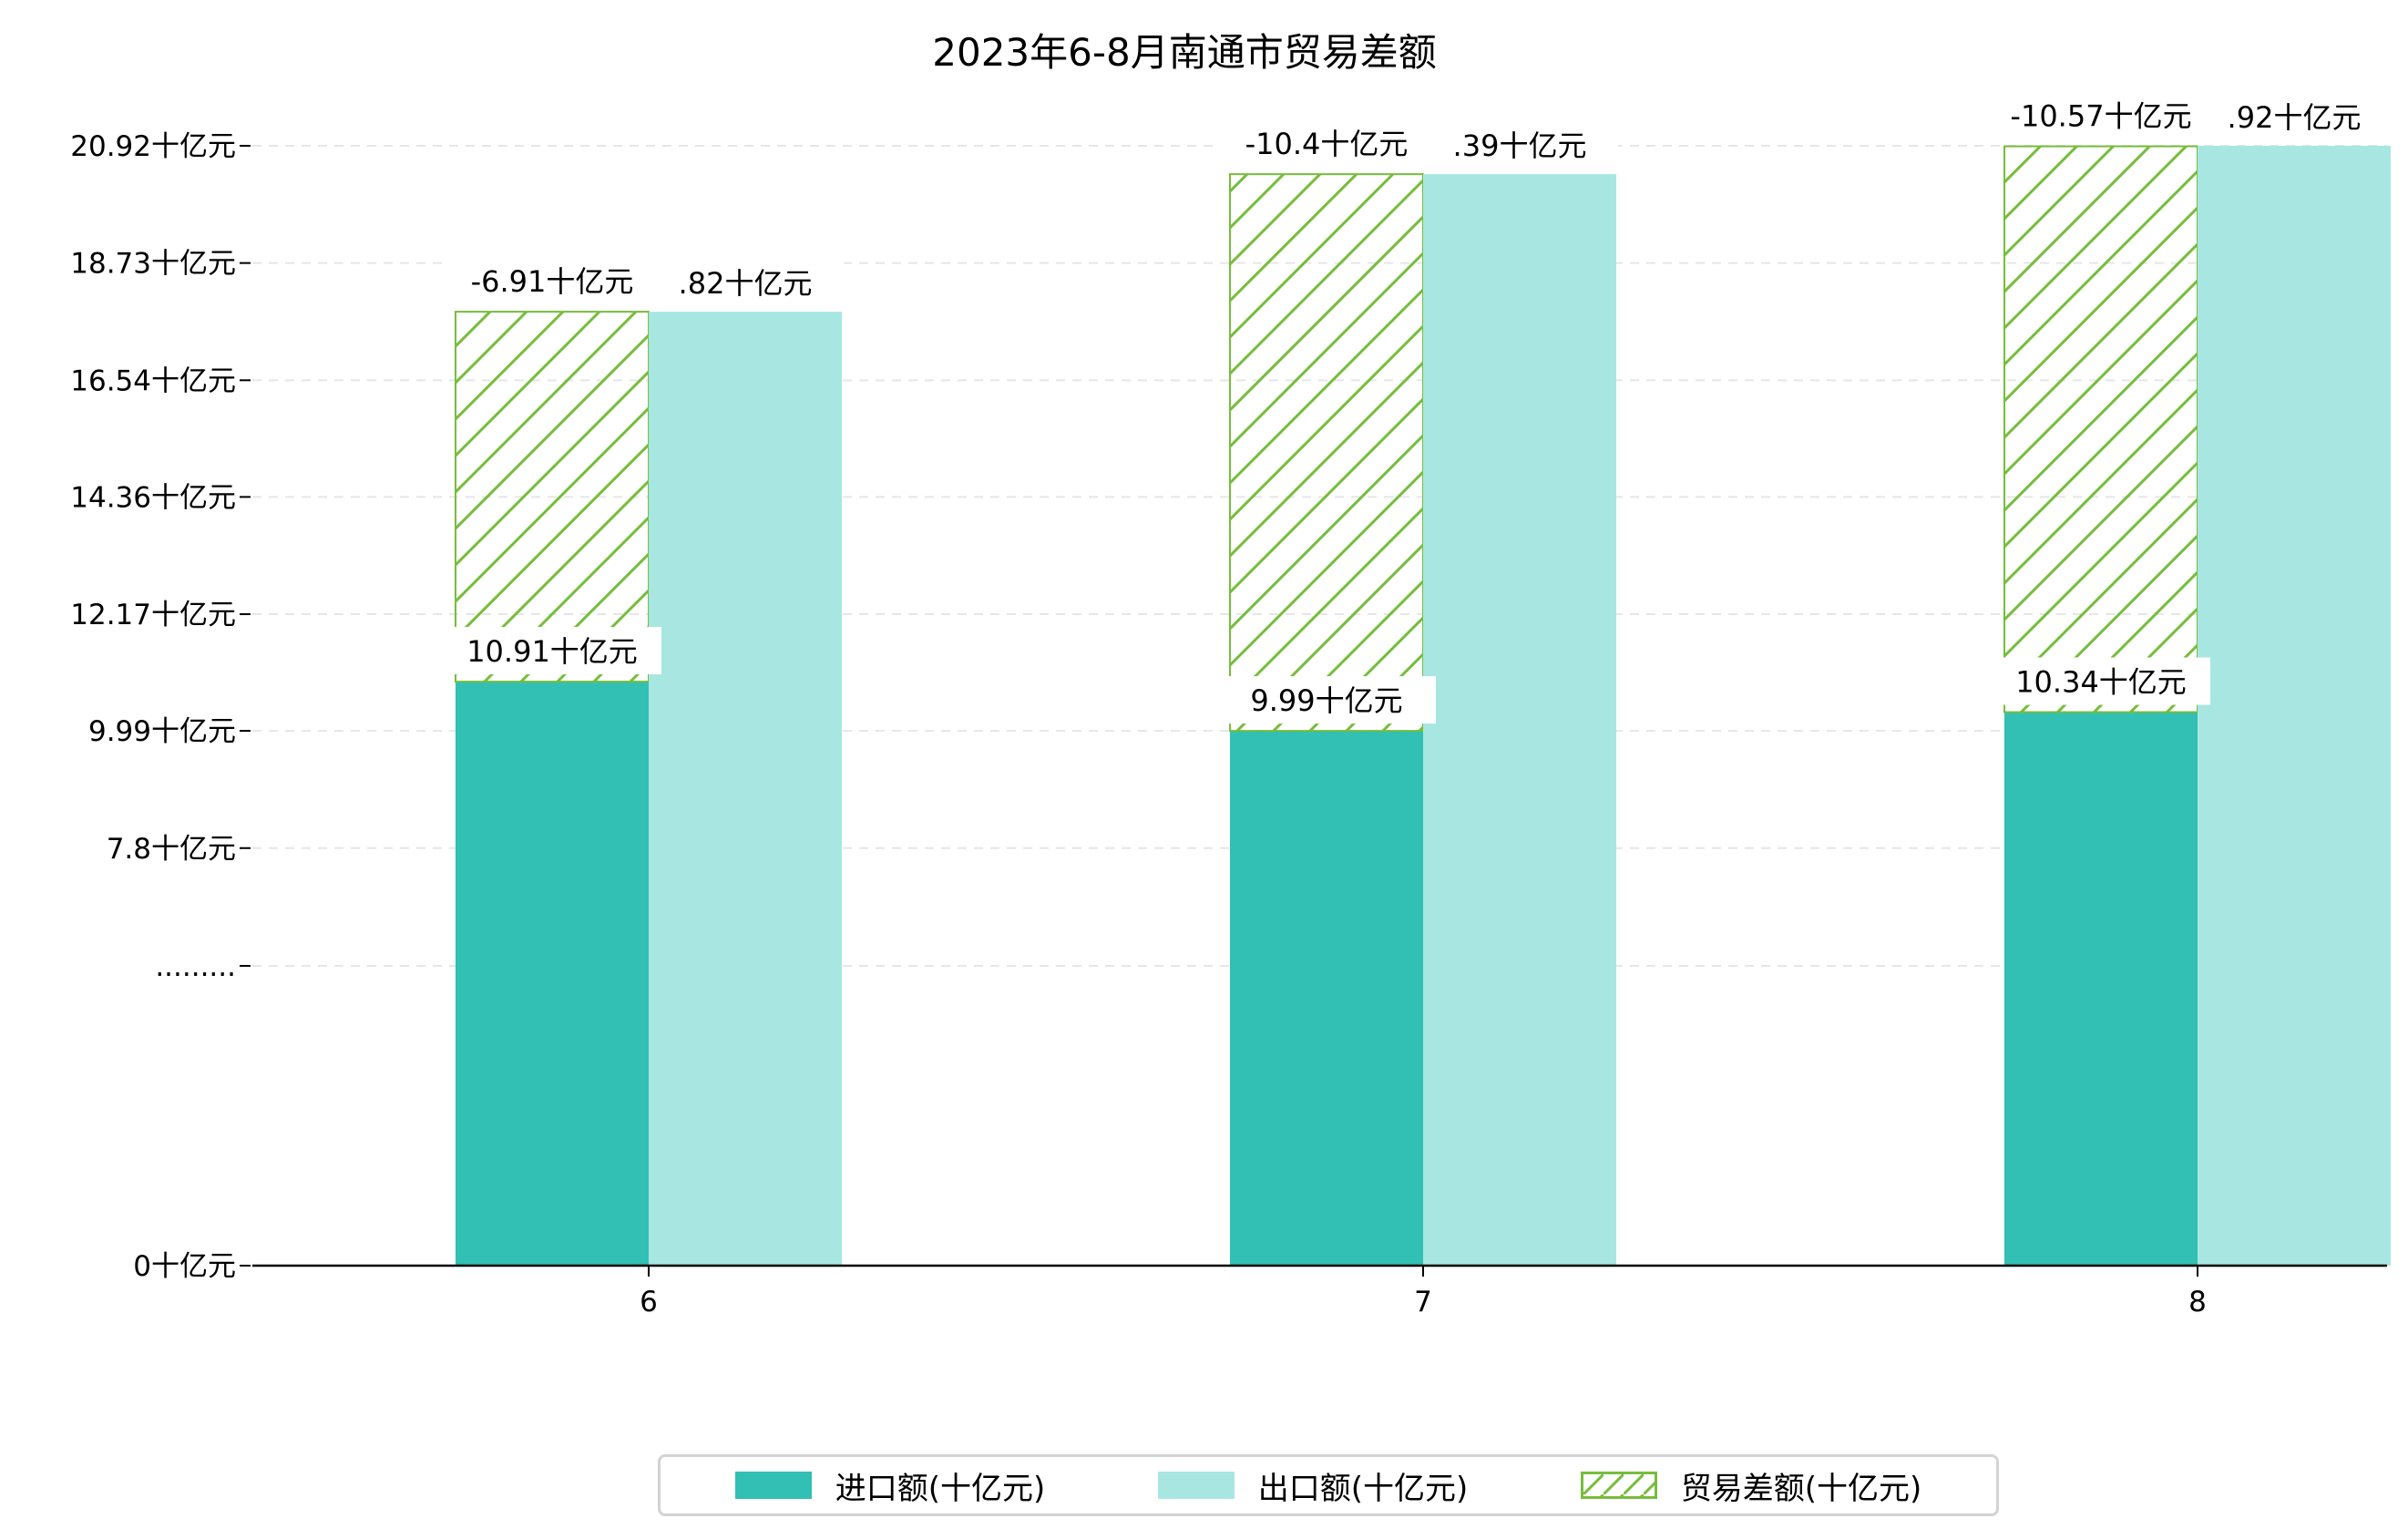 This screenshot has height=1539, width=2408. What do you see at coordinates (2197, 1302) in the screenshot?
I see `x-tick-label: 8` at bounding box center [2197, 1302].